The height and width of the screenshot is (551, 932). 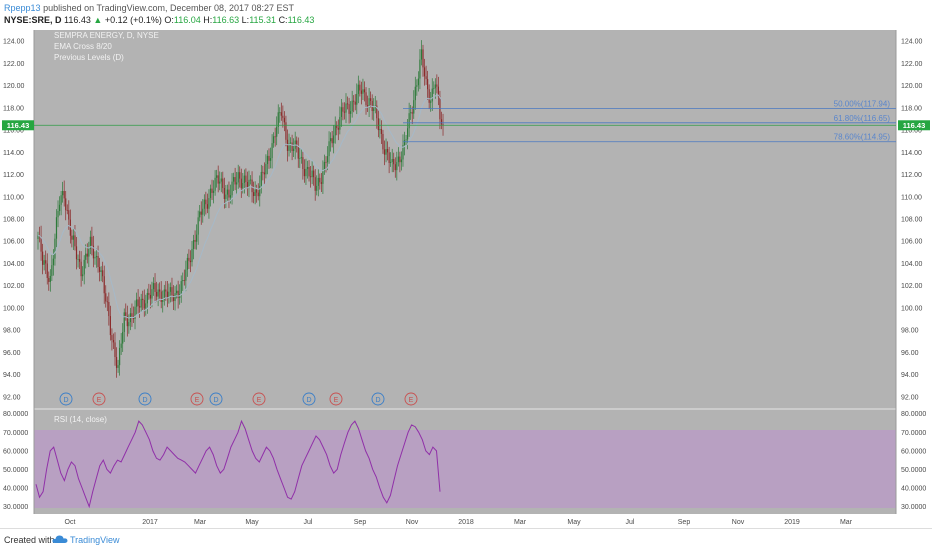 What do you see at coordinates (14, 64) in the screenshot?
I see `y-tick-label-left: 122.00` at bounding box center [14, 64].